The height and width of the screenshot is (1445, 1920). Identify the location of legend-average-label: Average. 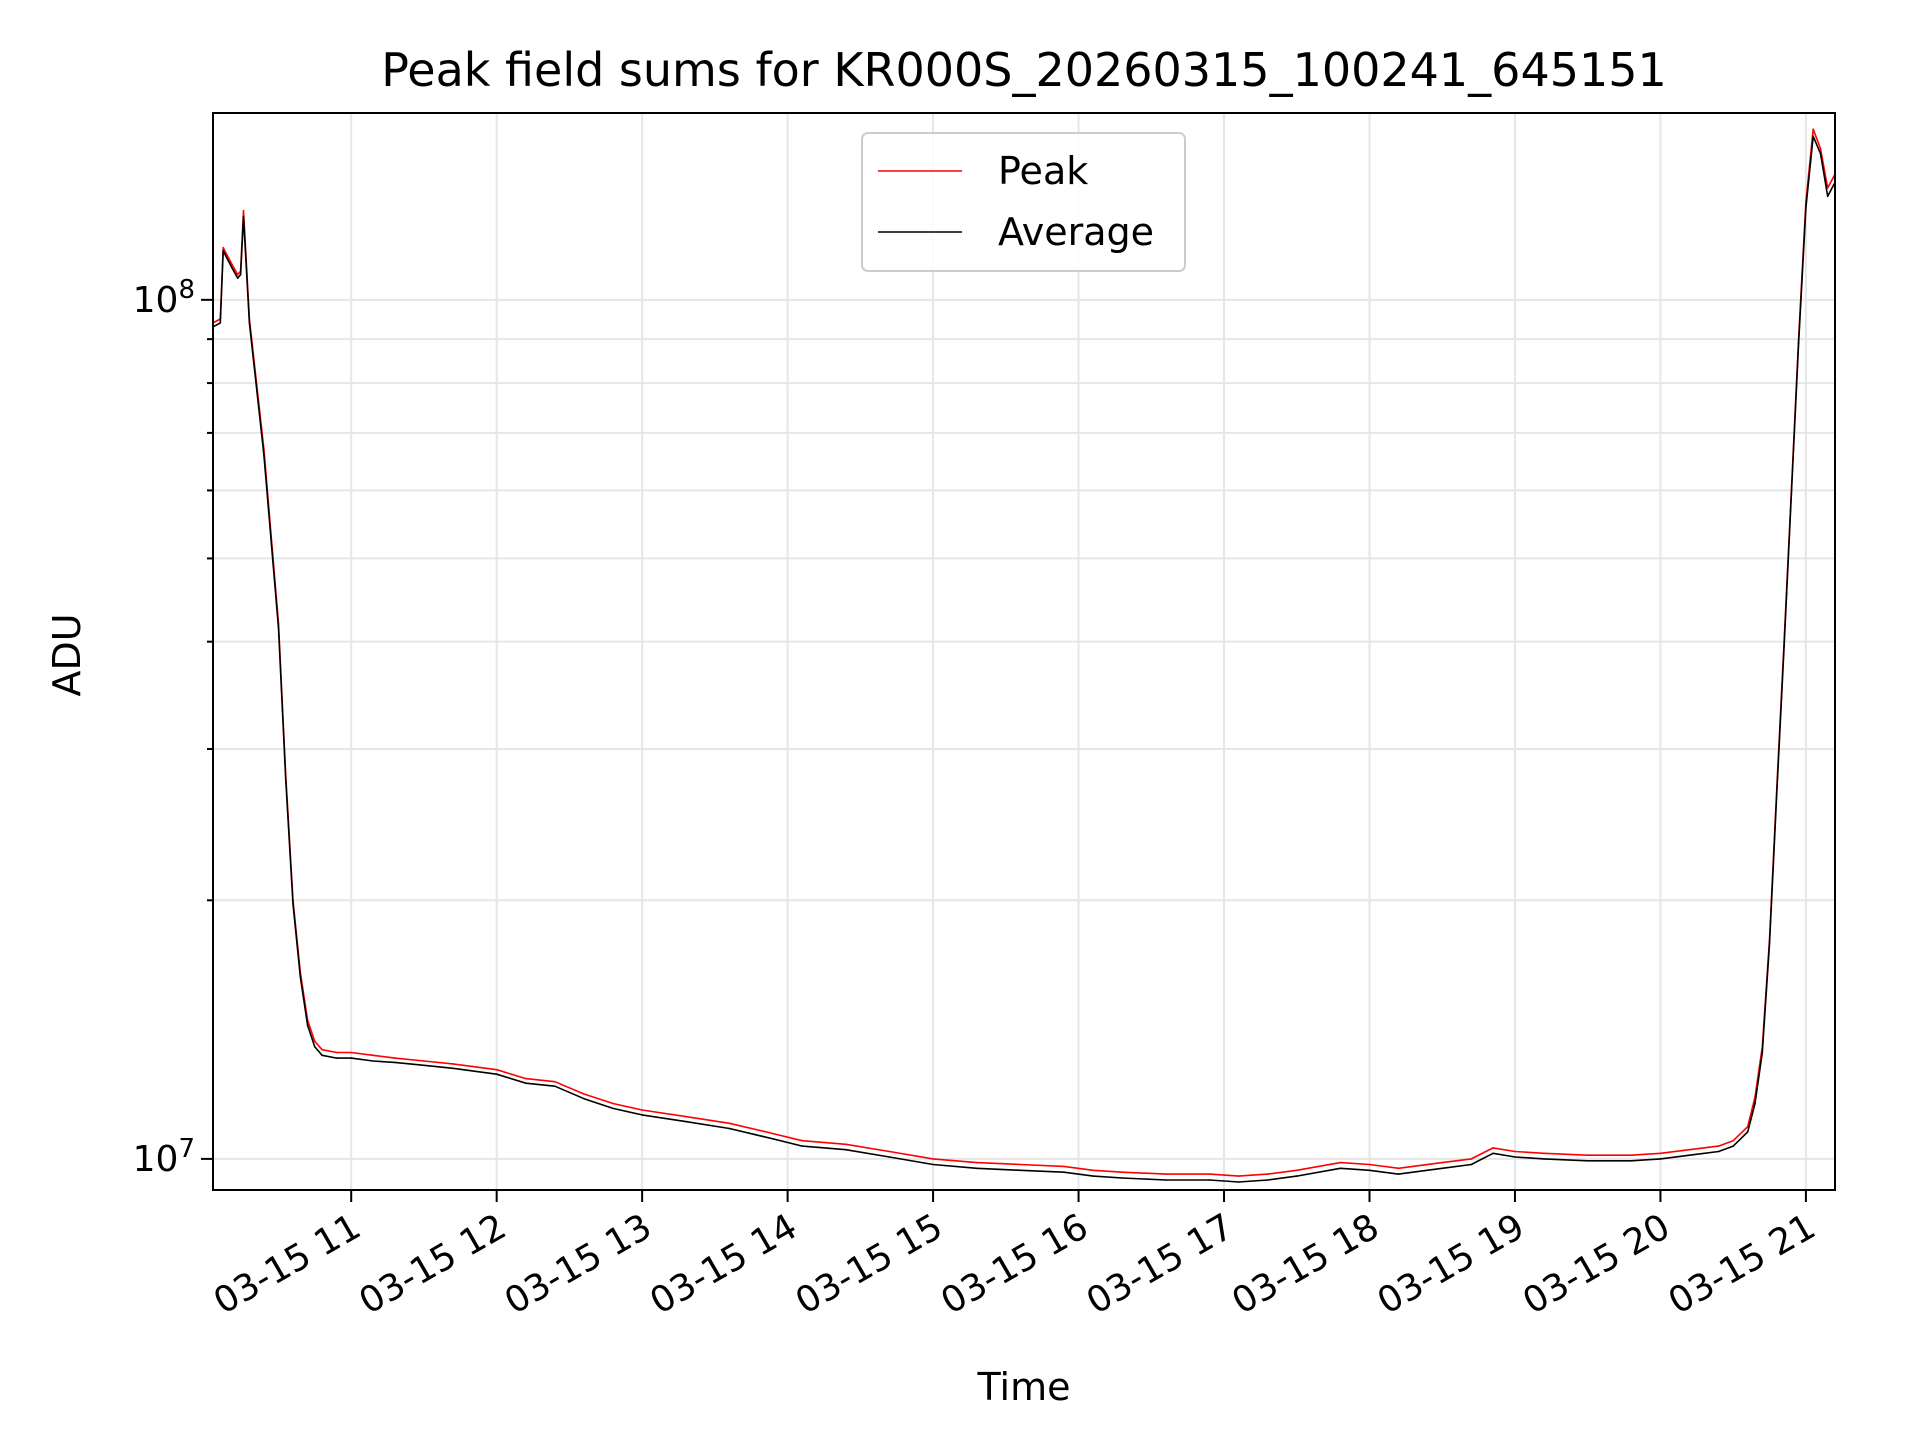
(1076, 232).